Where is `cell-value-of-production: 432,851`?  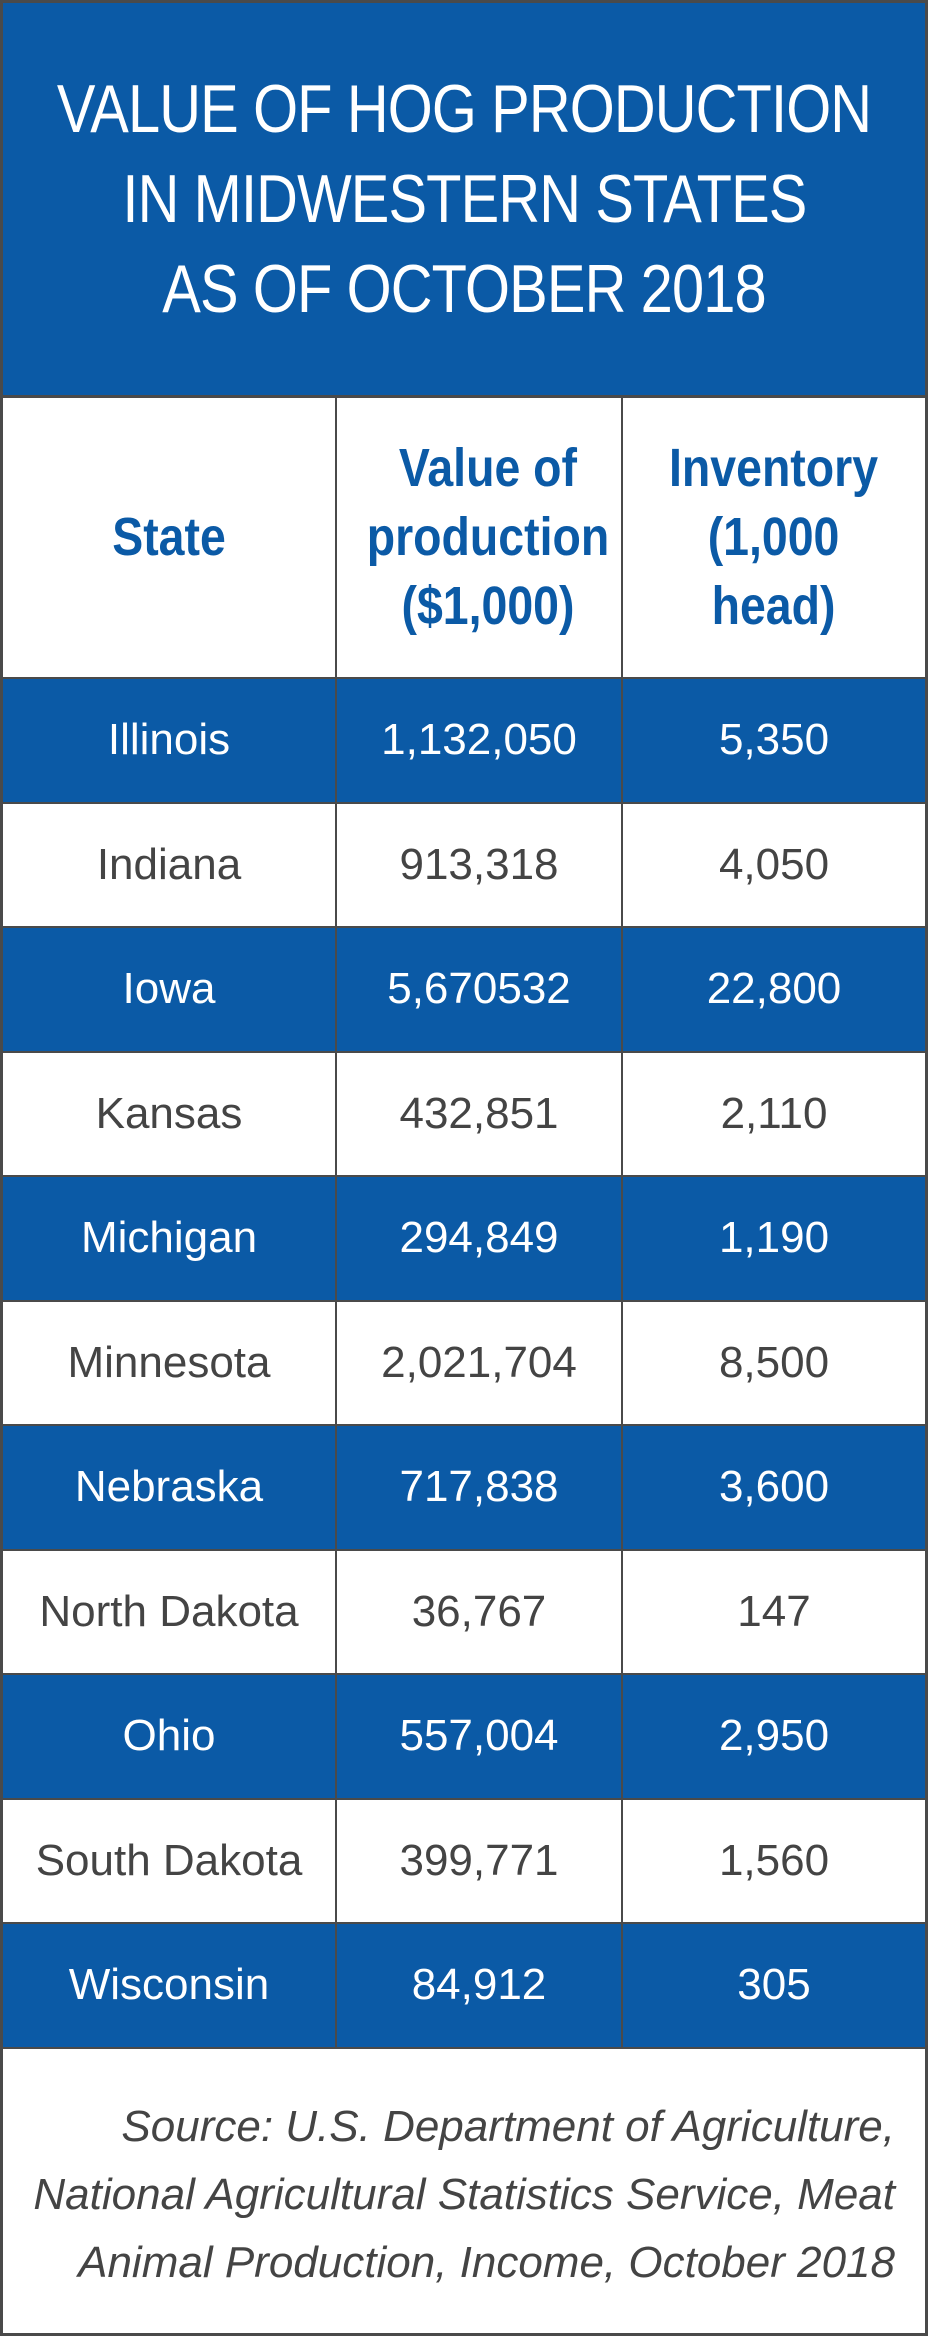
cell-value-of-production: 432,851 is located at coordinates (479, 1114).